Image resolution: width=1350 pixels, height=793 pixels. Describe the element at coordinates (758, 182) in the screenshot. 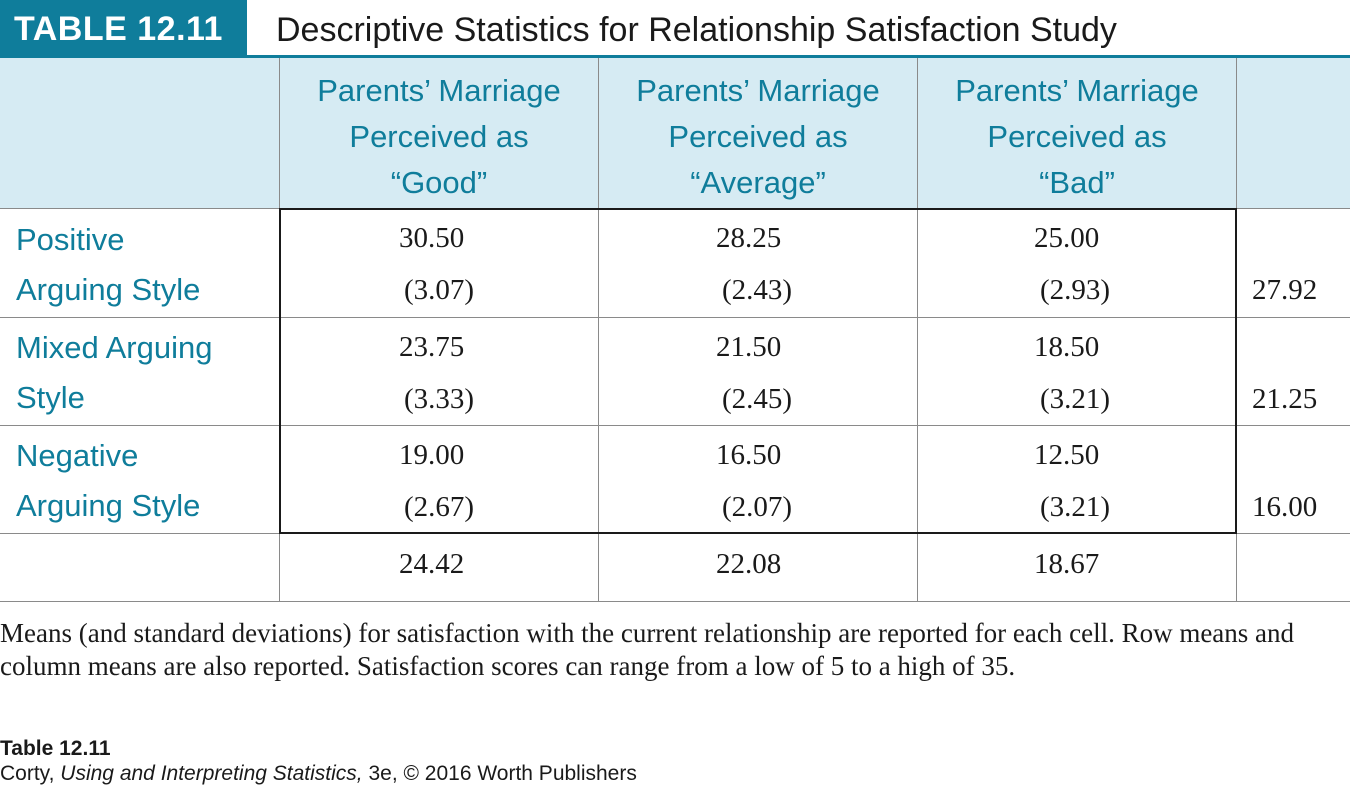

I see `column-header-line: “Average”` at that location.